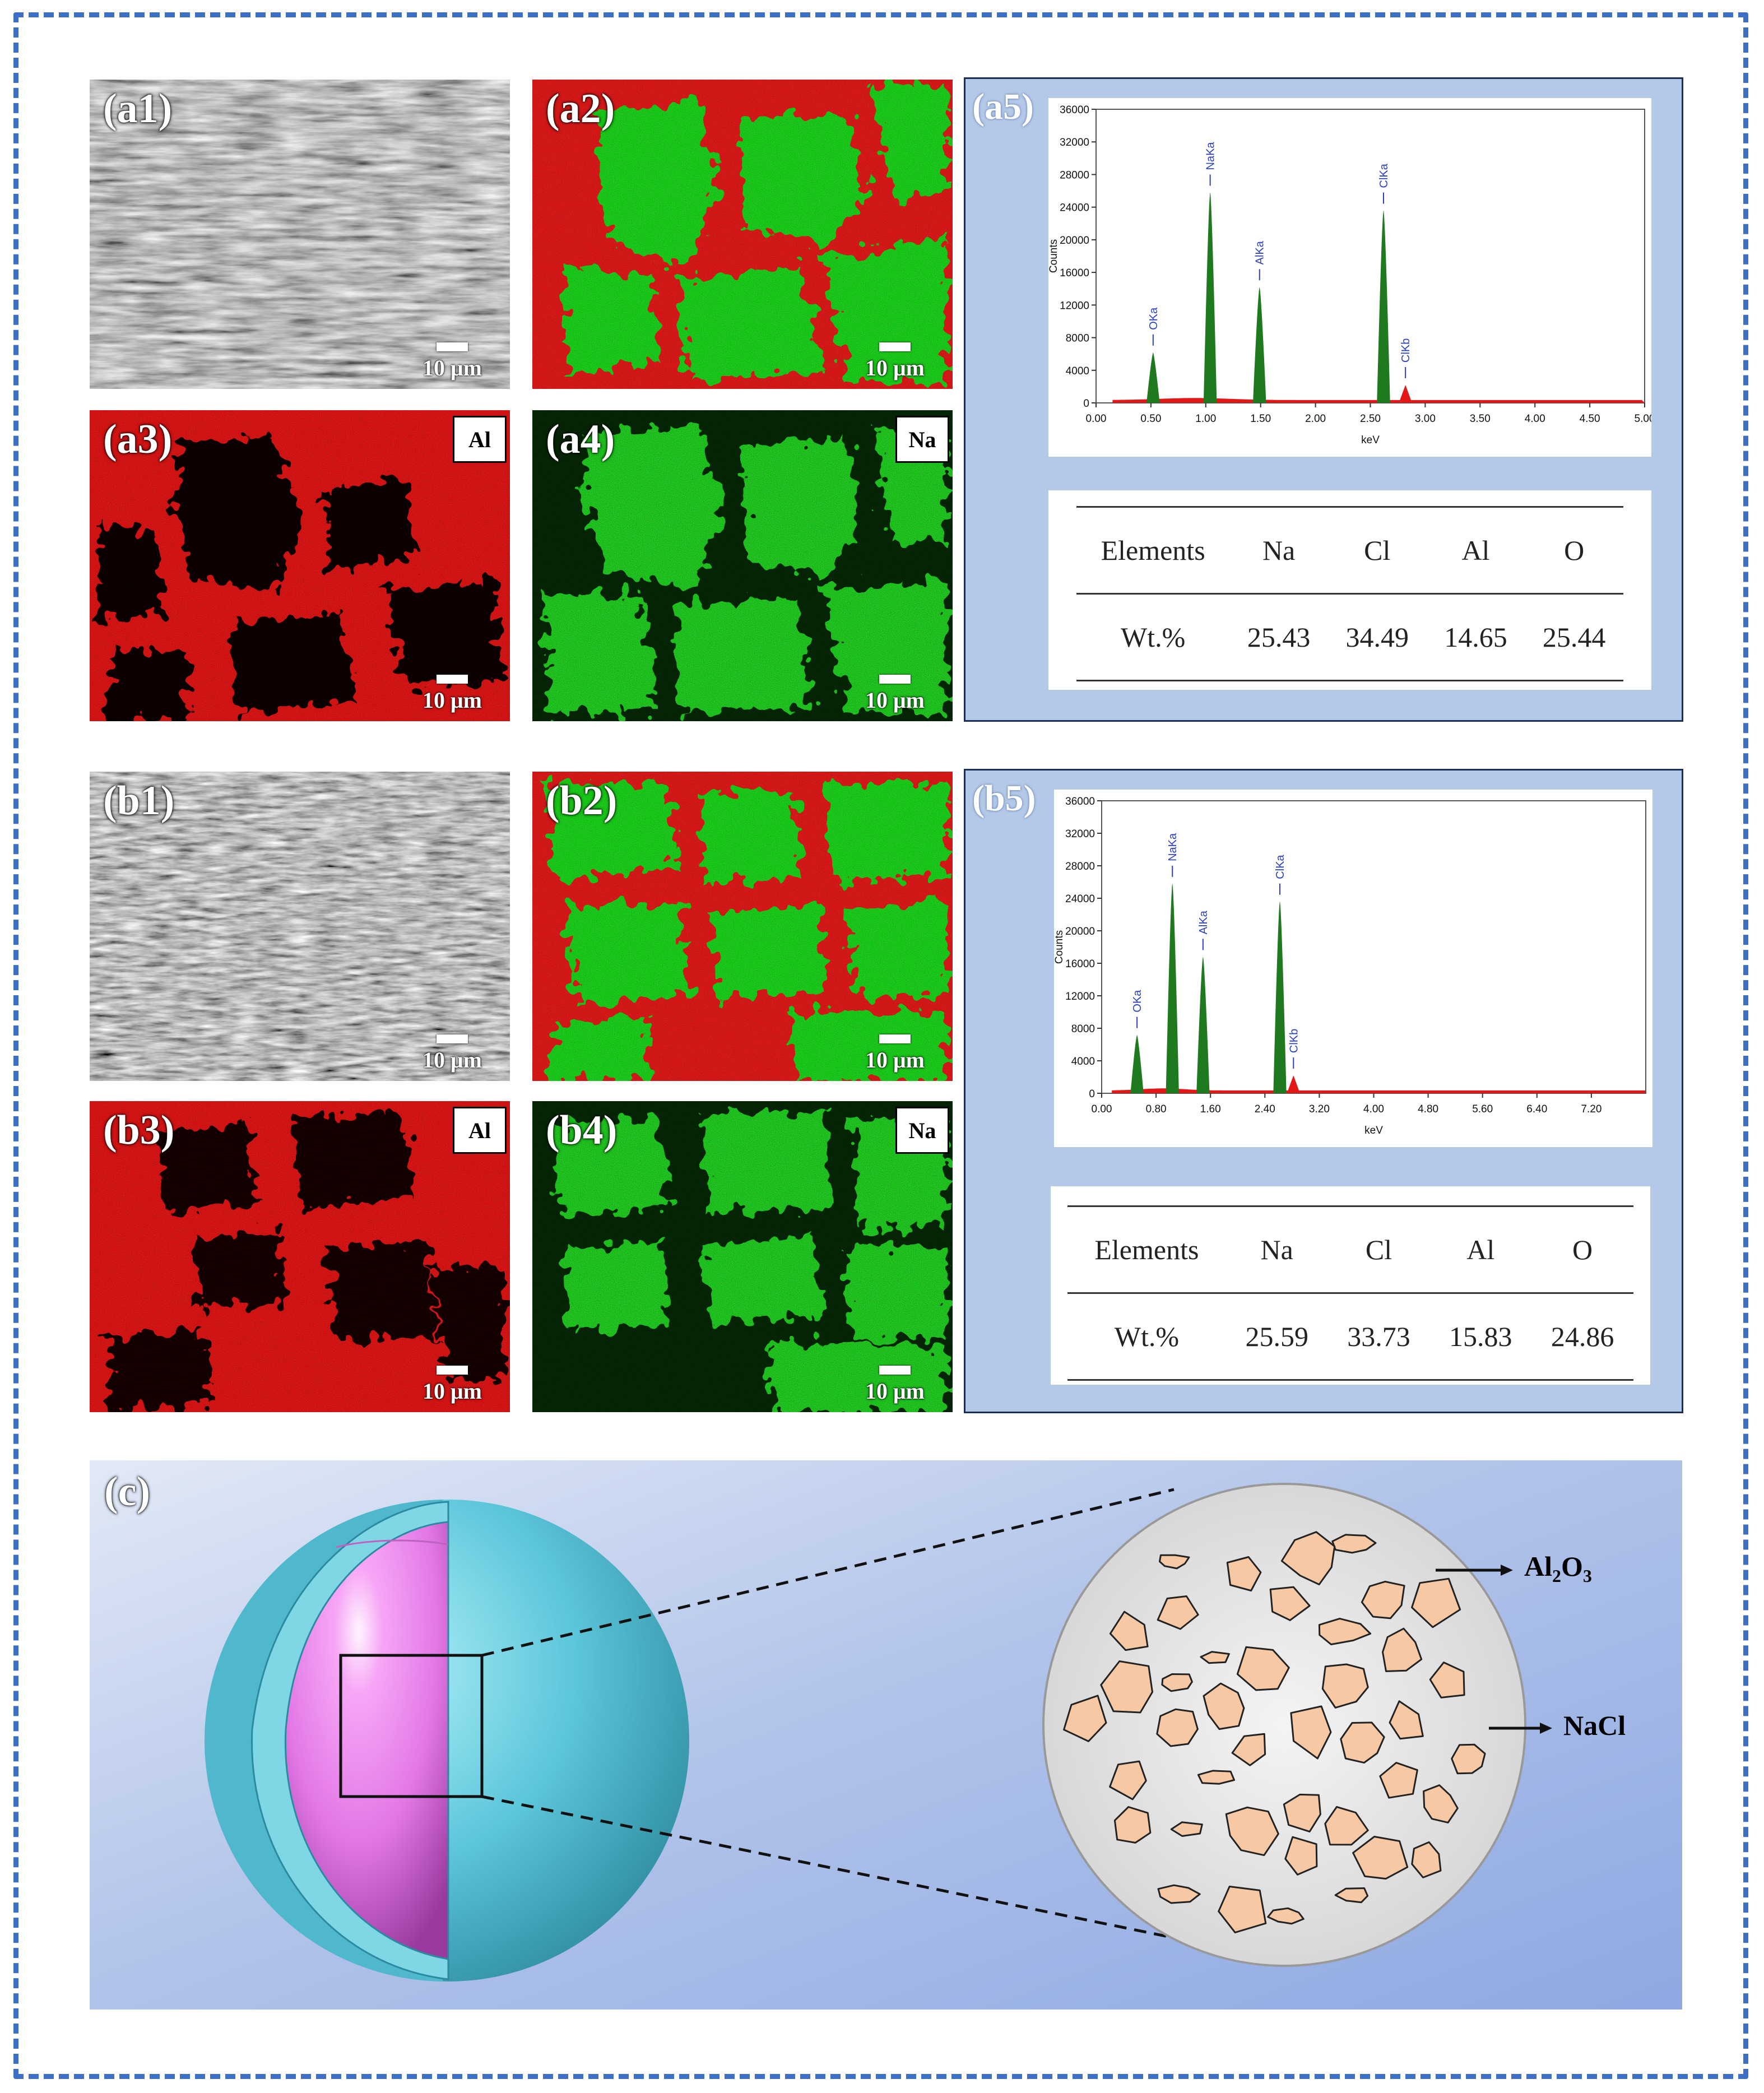  Describe the element at coordinates (1083, 1062) in the screenshot. I see `y-tick-label-1-1: 4000` at that location.